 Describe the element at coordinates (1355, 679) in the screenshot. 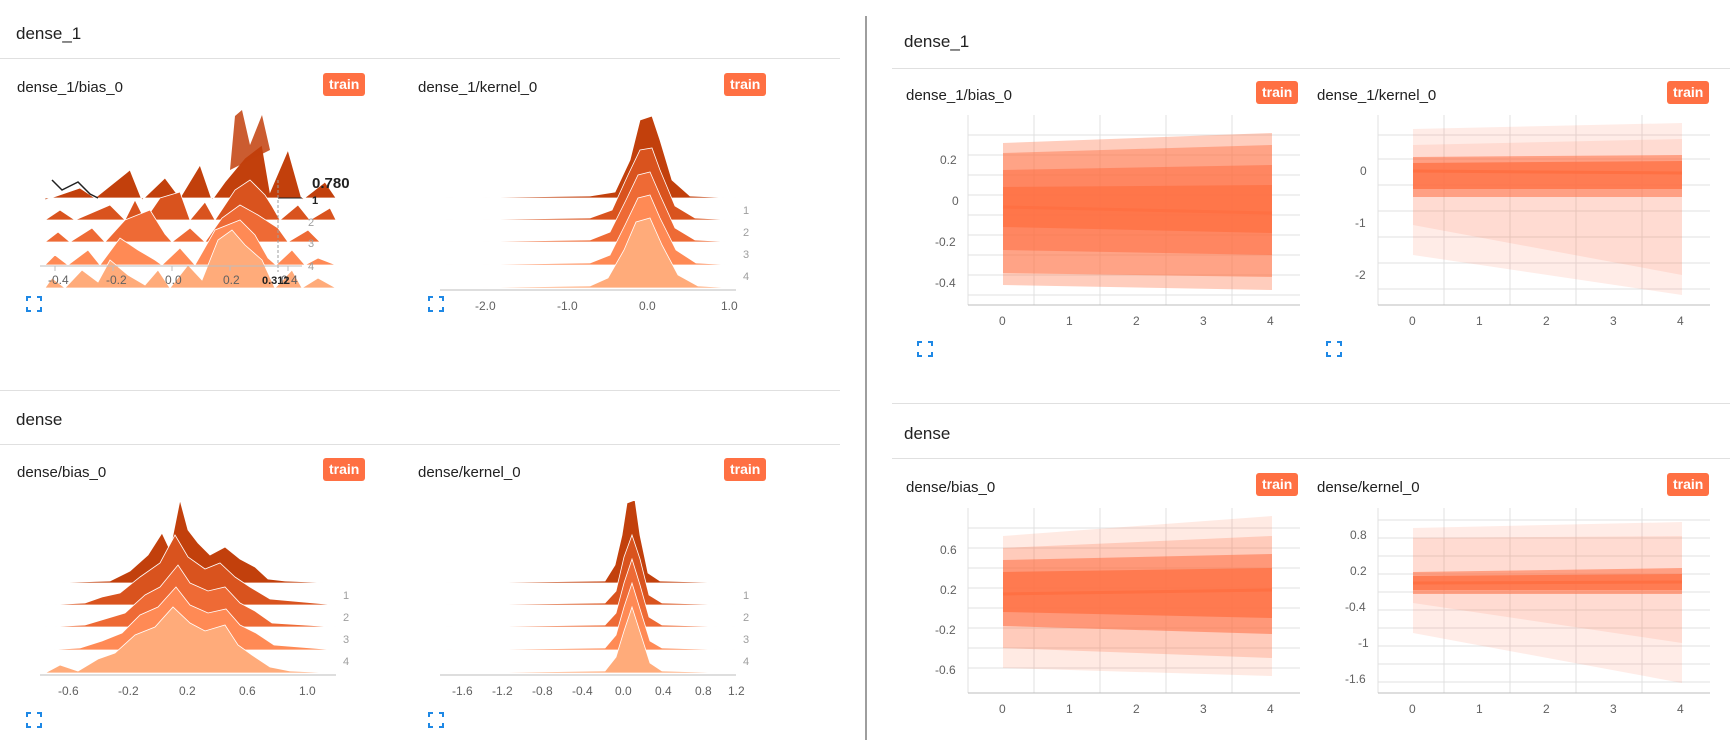

I see `y-tick-label: -1.6` at that location.